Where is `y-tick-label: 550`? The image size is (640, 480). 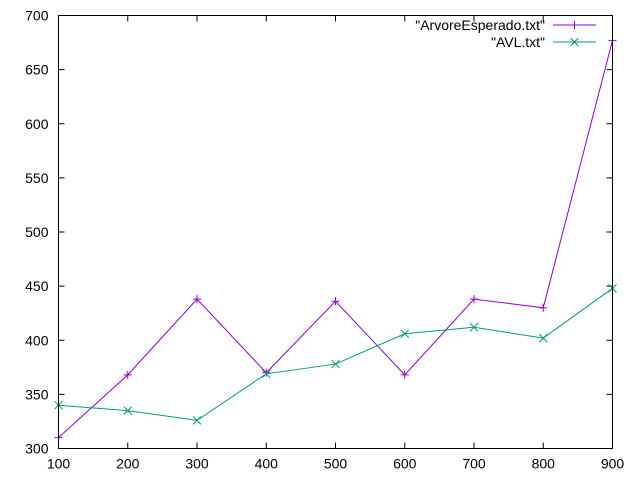 y-tick-label: 550 is located at coordinates (37, 178).